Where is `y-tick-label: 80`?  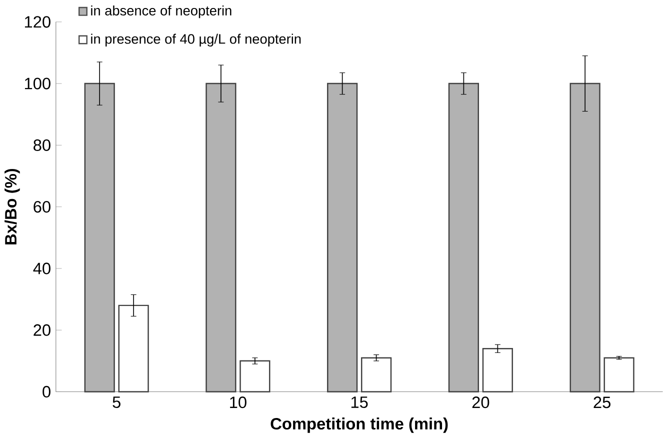
y-tick-label: 80 is located at coordinates (42, 145).